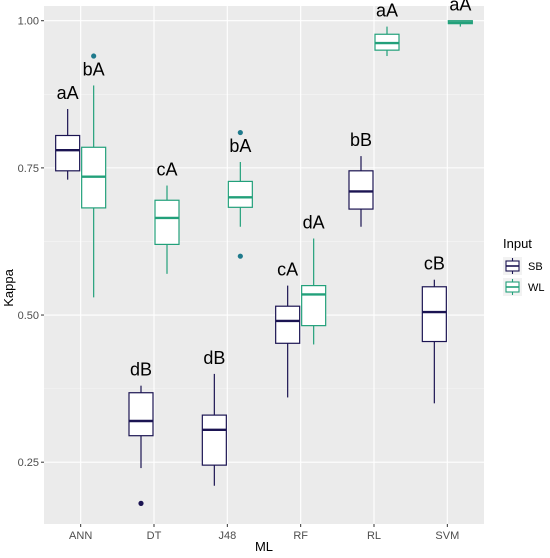 This screenshot has height=558, width=550. Describe the element at coordinates (447, 536) in the screenshot. I see `x-tick-label: SVM` at that location.